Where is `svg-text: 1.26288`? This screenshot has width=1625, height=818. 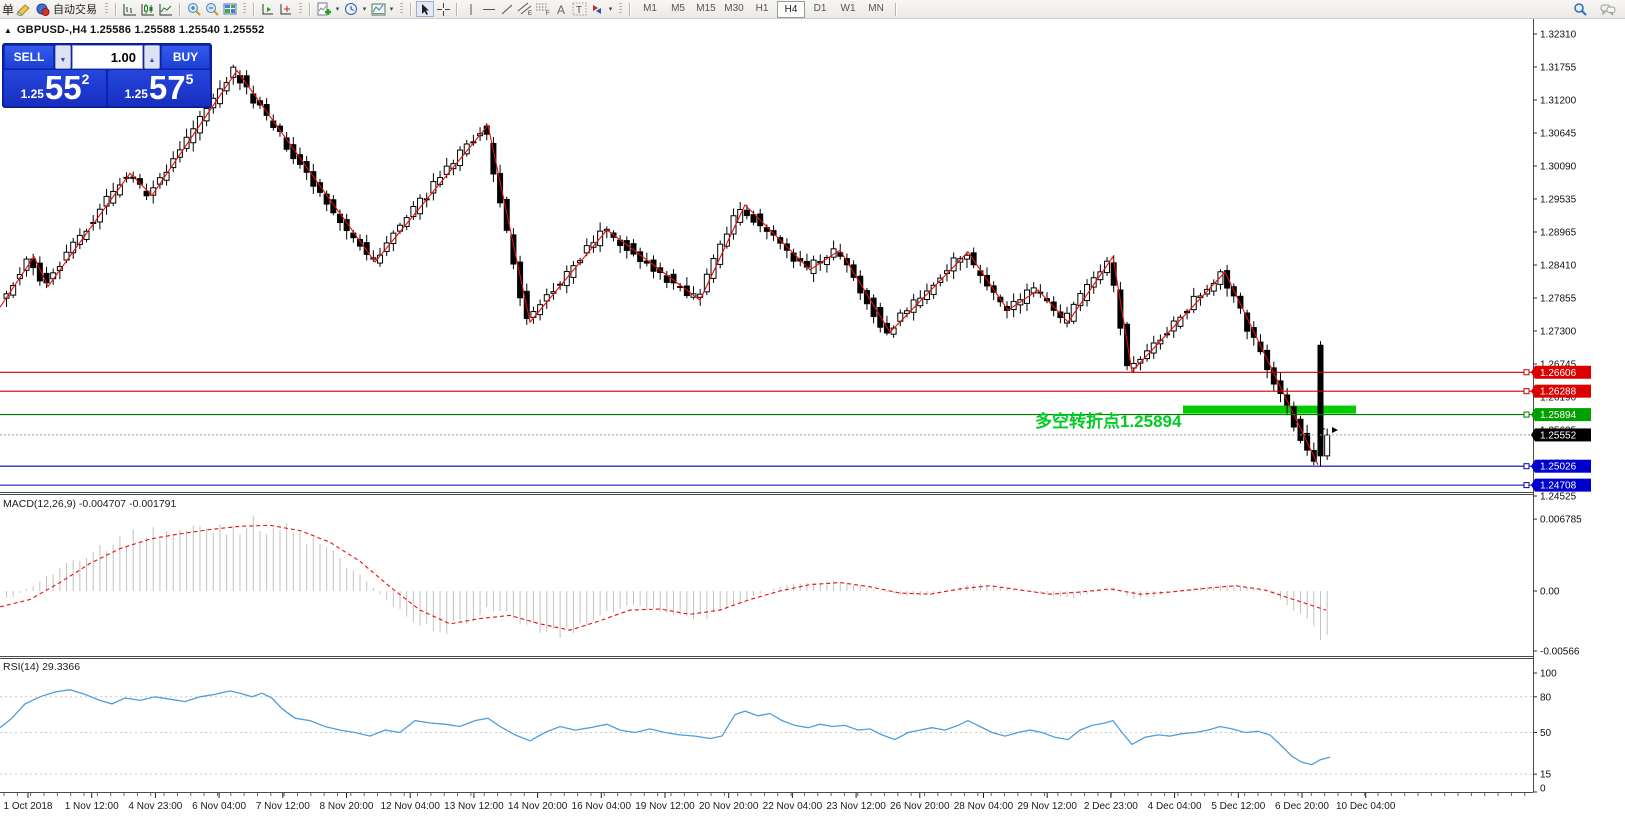
svg-text: 1.26288 is located at coordinates (1558, 392).